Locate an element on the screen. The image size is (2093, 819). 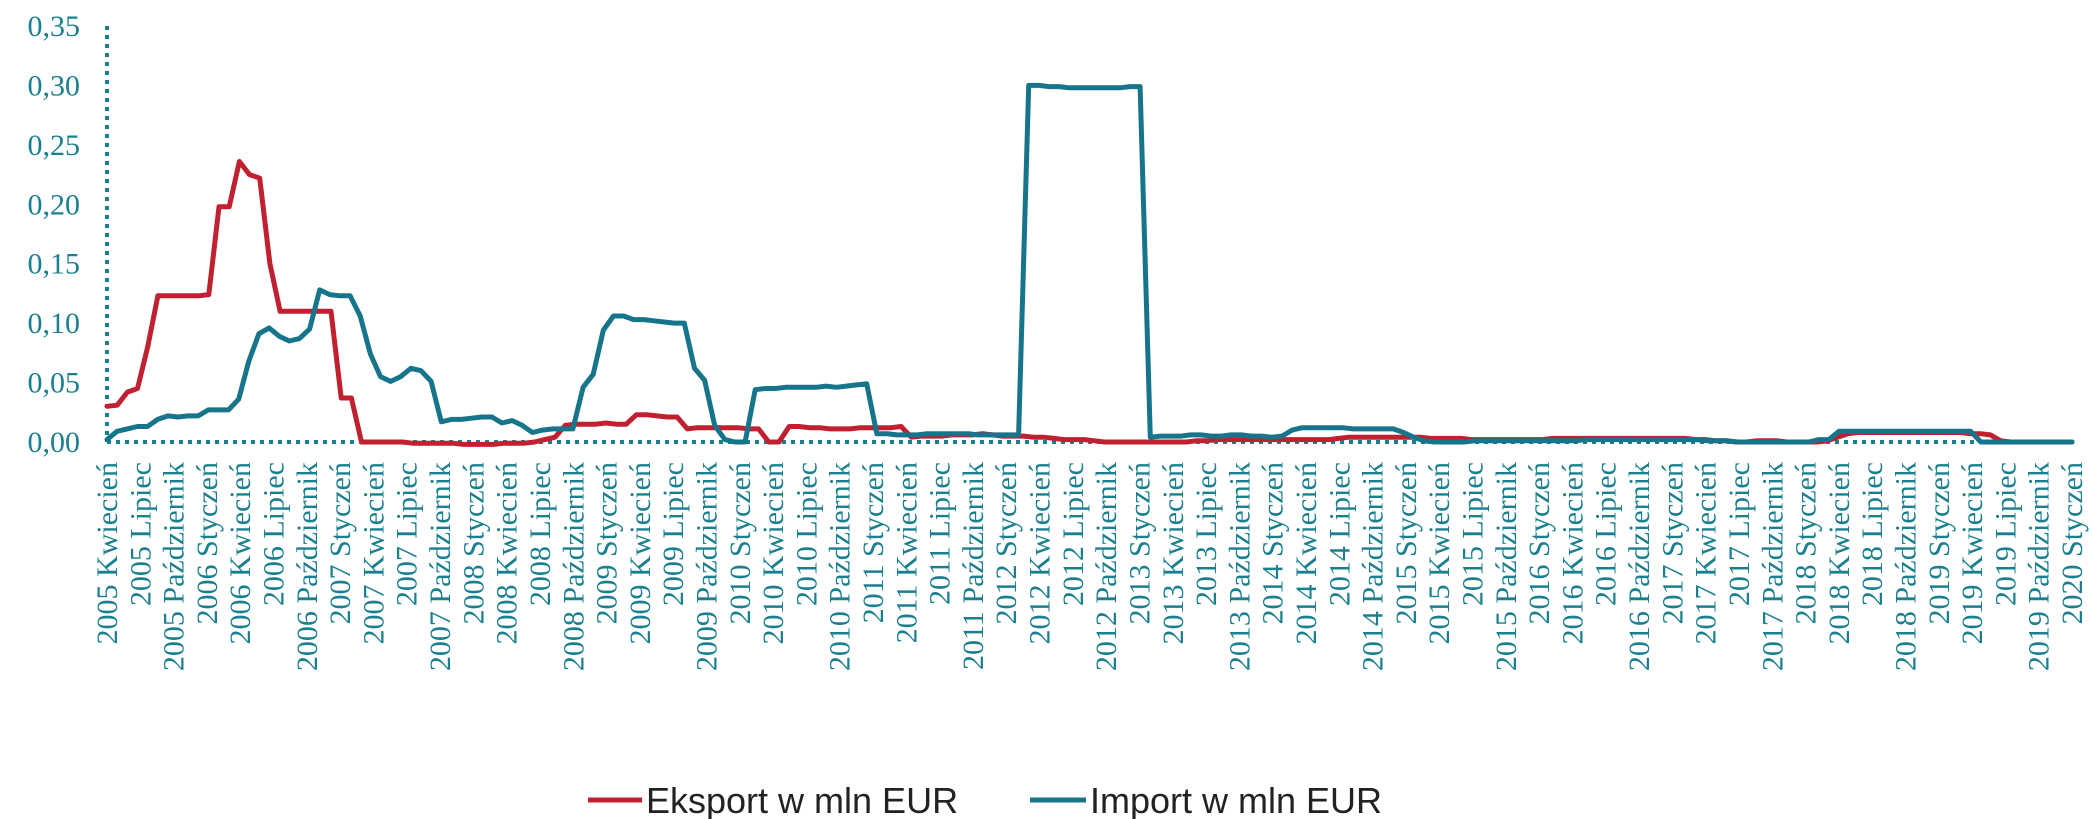
x-tick-label: 2006 Kwiecień is located at coordinates (240, 553).